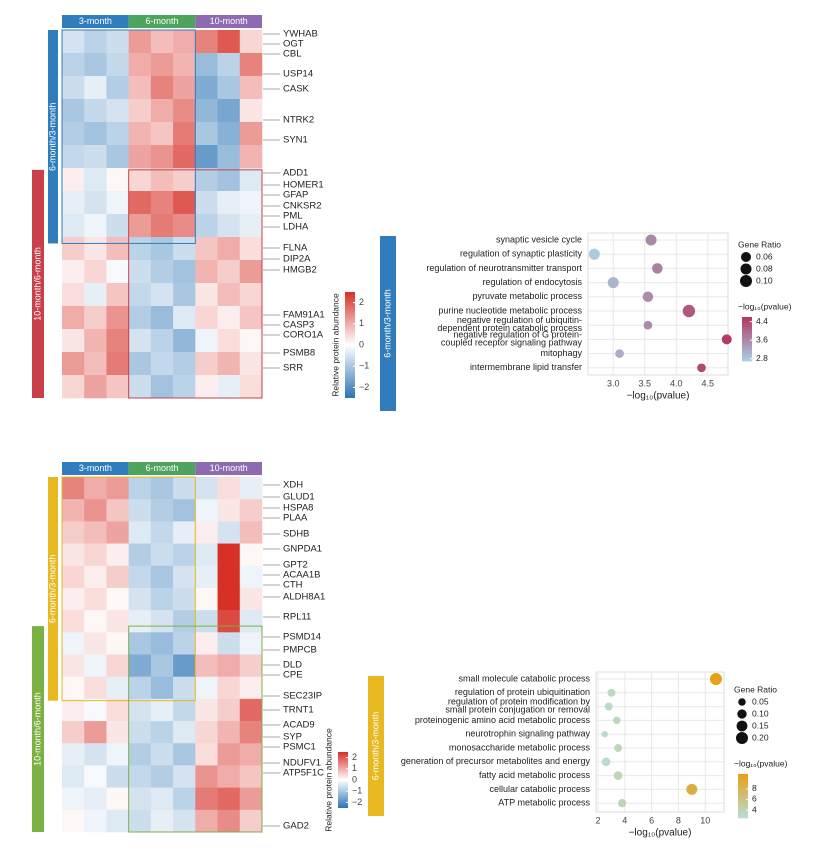  I want to click on column-group-label: 3-month, so click(95, 21).